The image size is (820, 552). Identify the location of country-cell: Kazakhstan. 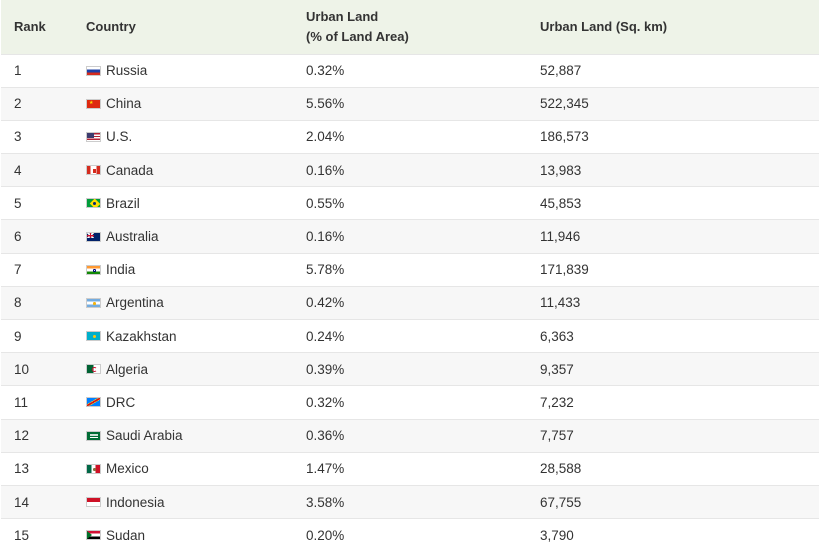
(196, 336).